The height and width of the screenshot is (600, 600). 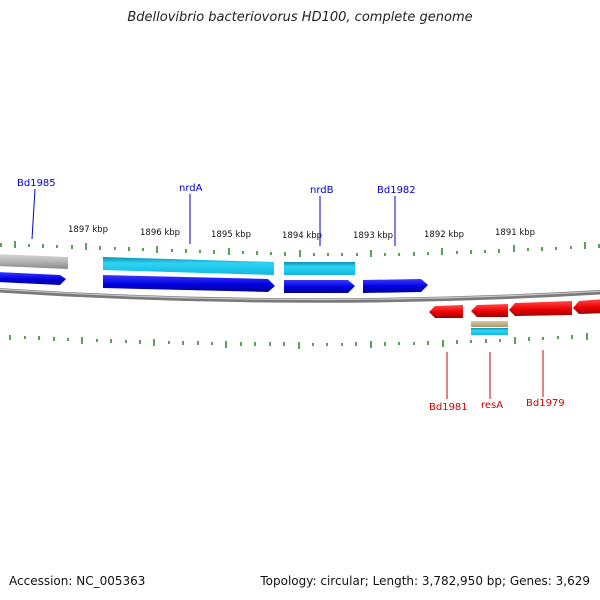 What do you see at coordinates (302, 236) in the screenshot?
I see `scale-label-1894: 1894 kbp` at bounding box center [302, 236].